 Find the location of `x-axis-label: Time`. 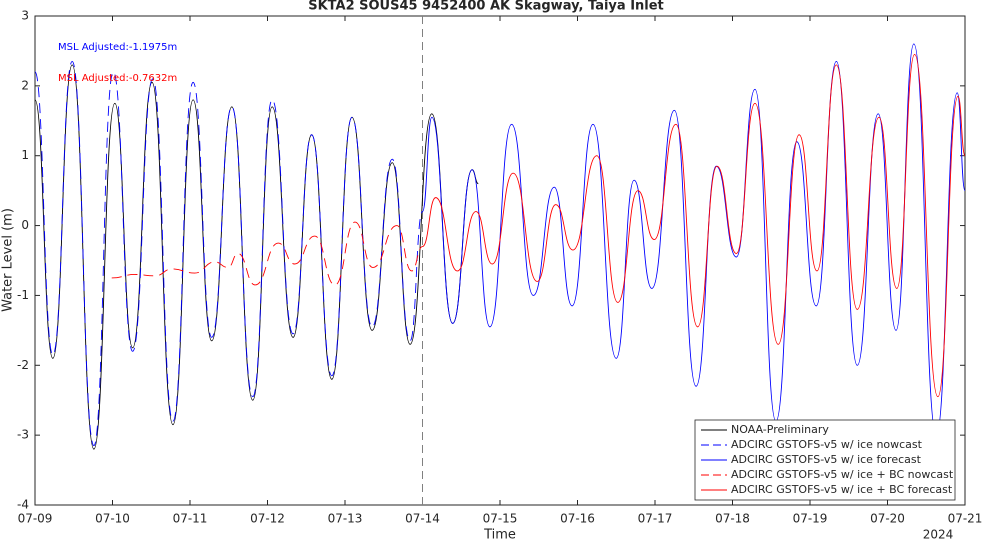

x-axis-label: Time is located at coordinates (499, 535).